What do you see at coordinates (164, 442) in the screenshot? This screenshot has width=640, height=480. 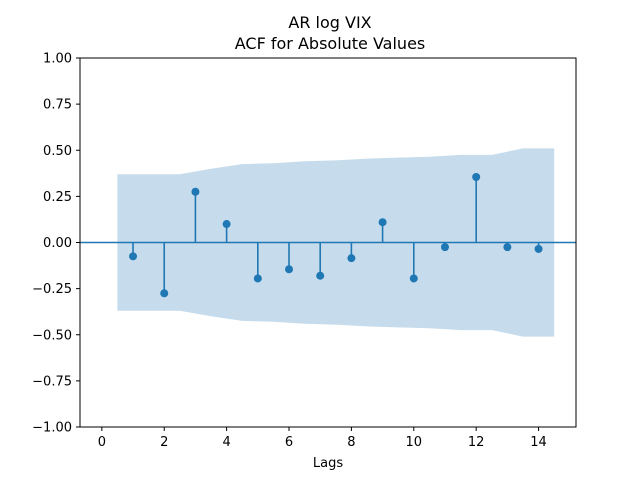 I see `x-tick-label: 2` at bounding box center [164, 442].